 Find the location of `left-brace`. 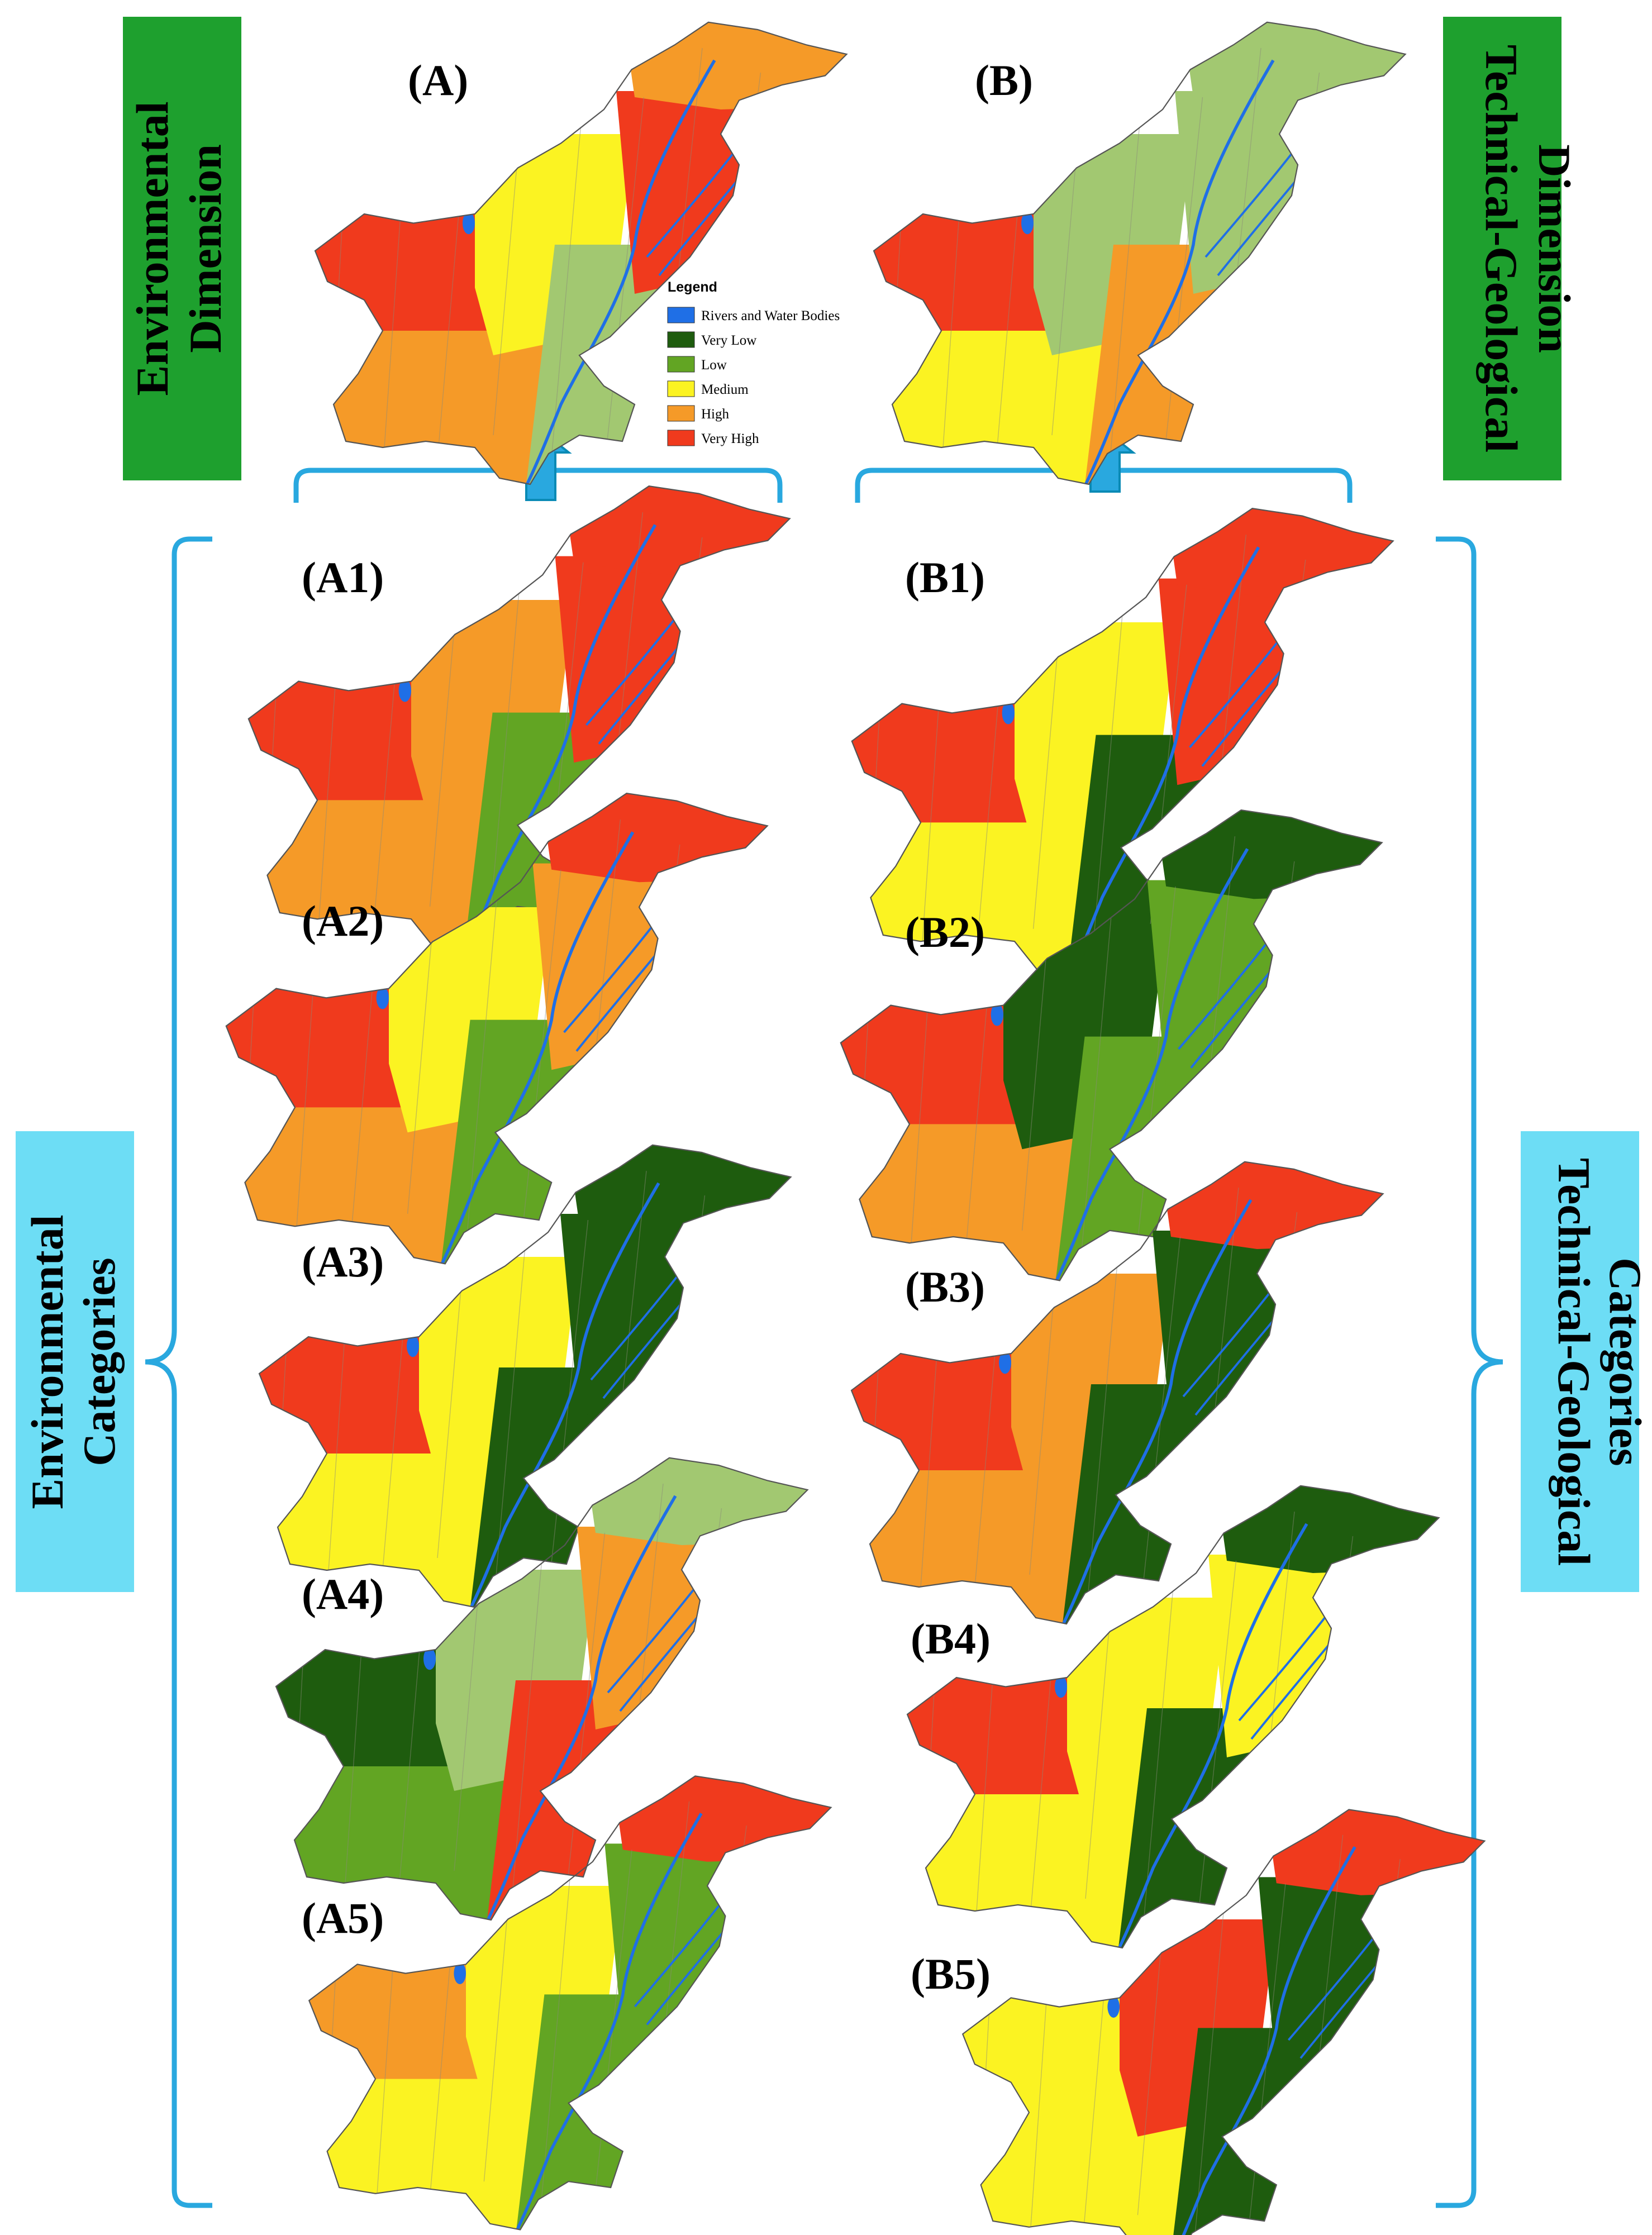

left-brace is located at coordinates (178, 1372).